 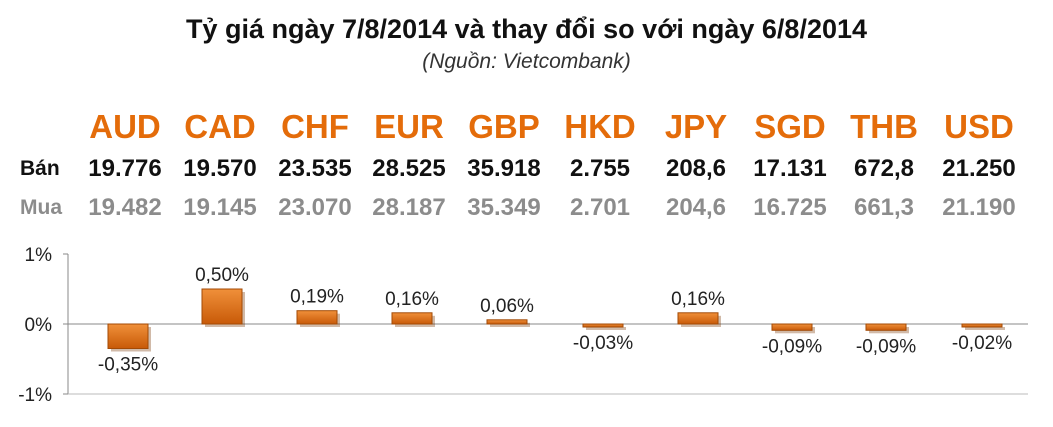 What do you see at coordinates (409, 207) in the screenshot?
I see `mua-value-eur: 28.187` at bounding box center [409, 207].